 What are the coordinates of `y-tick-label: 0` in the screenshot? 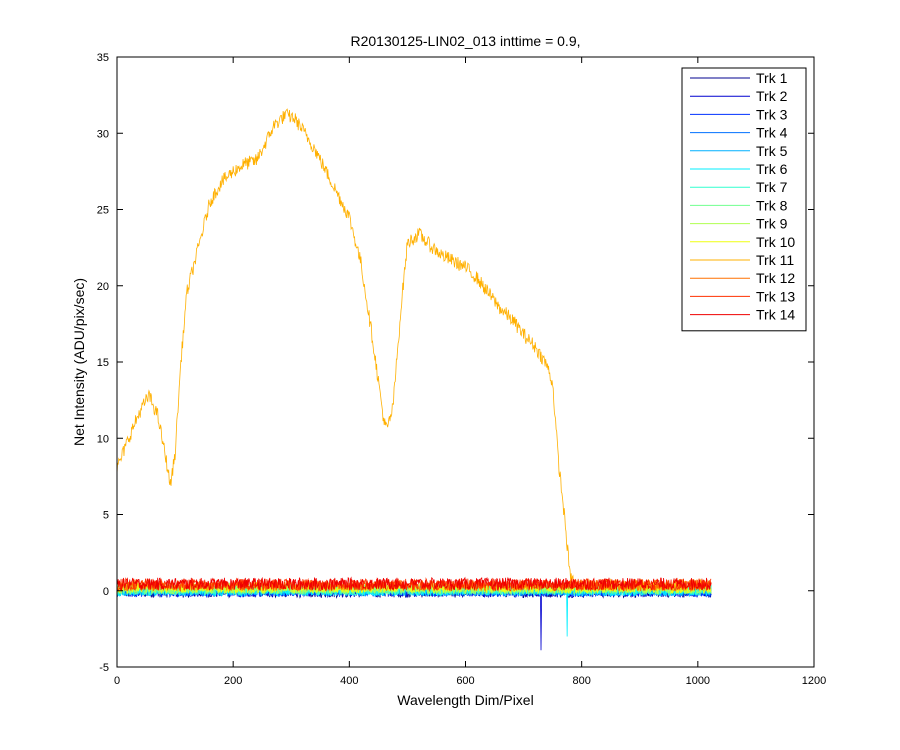 It's located at (106, 592).